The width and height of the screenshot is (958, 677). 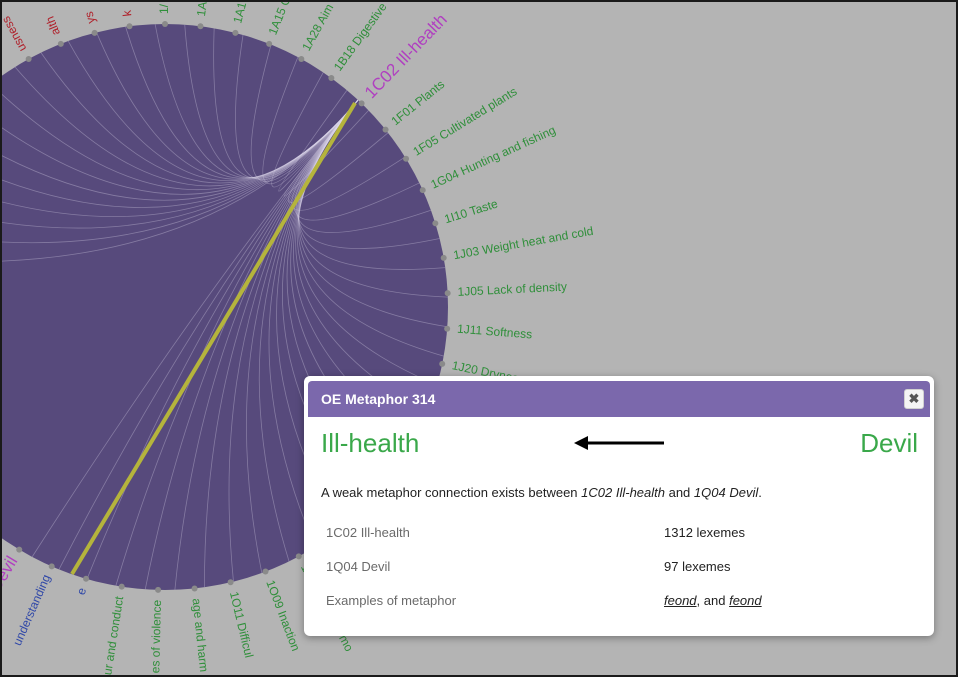 What do you see at coordinates (512, 289) in the screenshot?
I see `category-label: 1J05 Lack of density` at bounding box center [512, 289].